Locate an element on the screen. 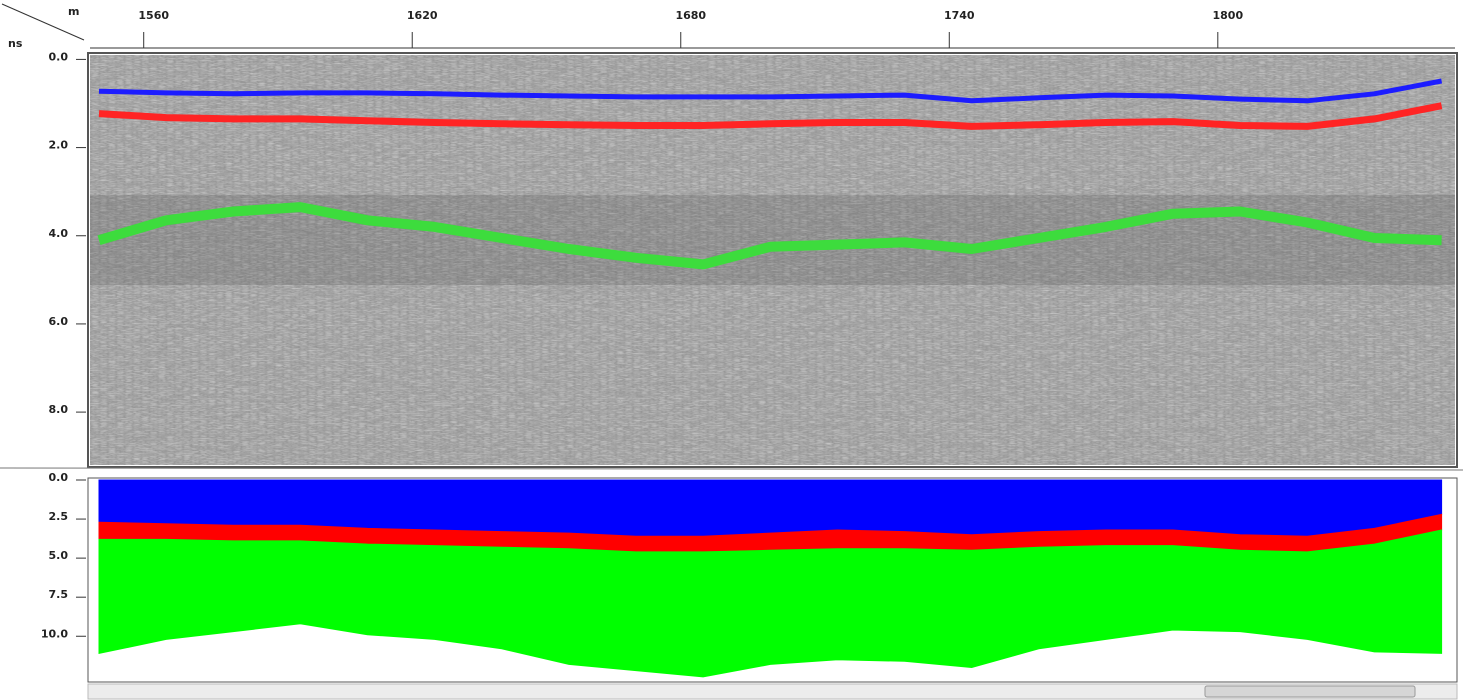 This screenshot has width=1463, height=700. y-tick-label: 6.0 is located at coordinates (59, 321).